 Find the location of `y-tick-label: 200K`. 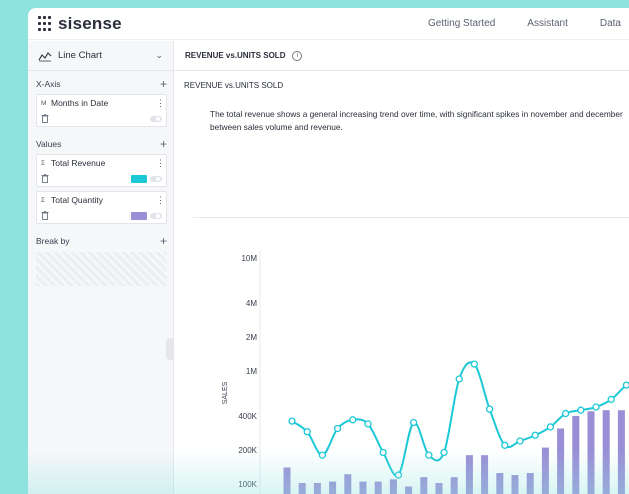

y-tick-label: 200K is located at coordinates (247, 450).